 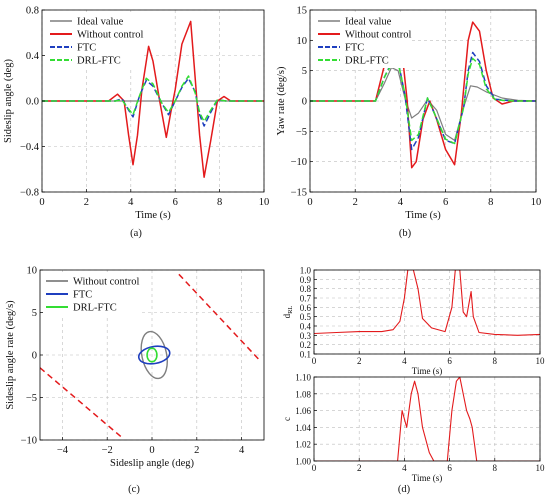 I want to click on series-a-drl-ftc, so click(x=153, y=99).